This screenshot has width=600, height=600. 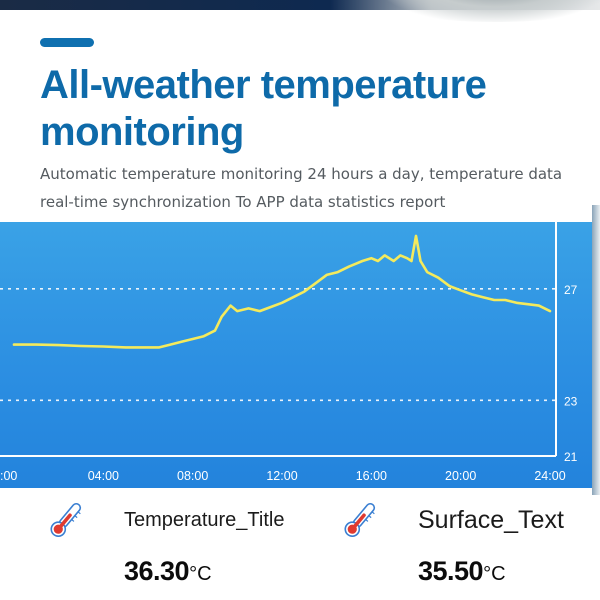 I want to click on x-tick-label: 08:00, so click(x=192, y=476).